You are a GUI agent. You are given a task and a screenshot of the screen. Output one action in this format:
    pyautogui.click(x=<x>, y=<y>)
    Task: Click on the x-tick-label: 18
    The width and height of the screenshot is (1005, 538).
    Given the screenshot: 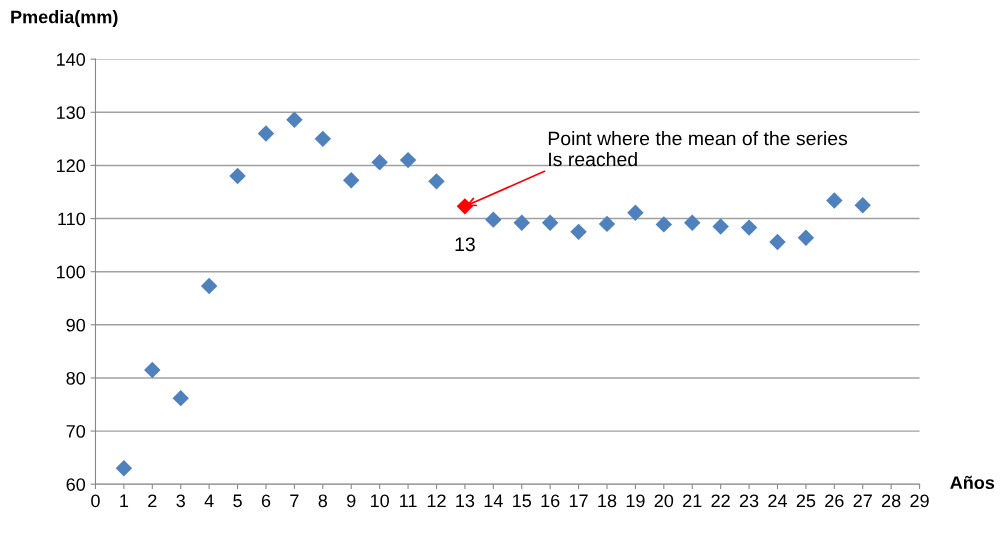 What is the action you would take?
    pyautogui.click(x=607, y=501)
    